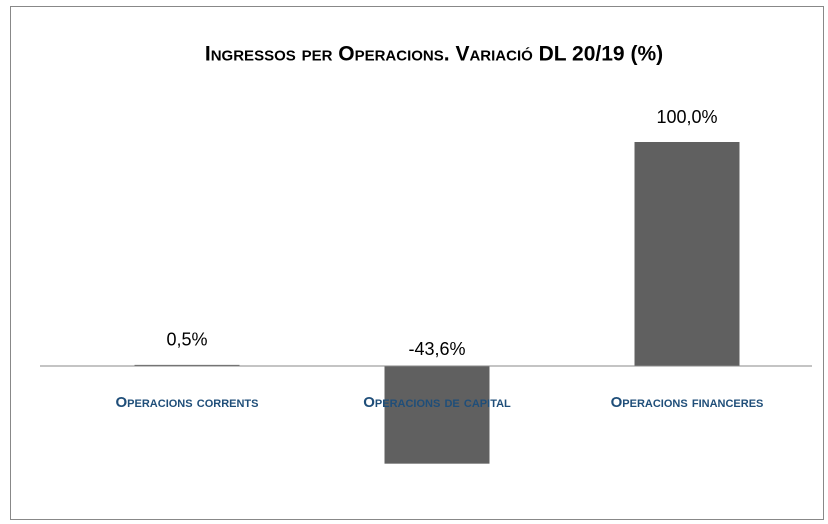 This screenshot has width=828, height=524. Describe the element at coordinates (686, 117) in the screenshot. I see `data-label: 100,0%` at that location.